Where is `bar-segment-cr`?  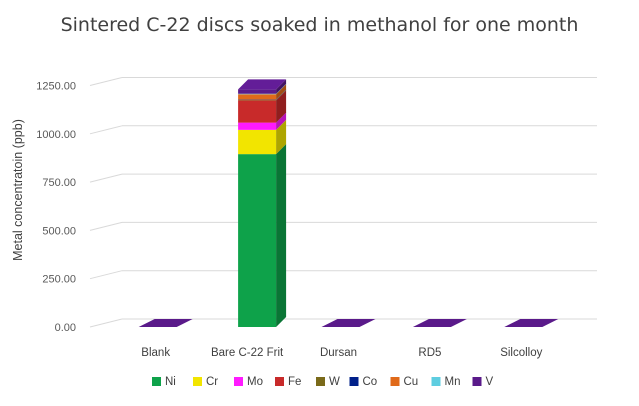 bar-segment-cr is located at coordinates (257, 142).